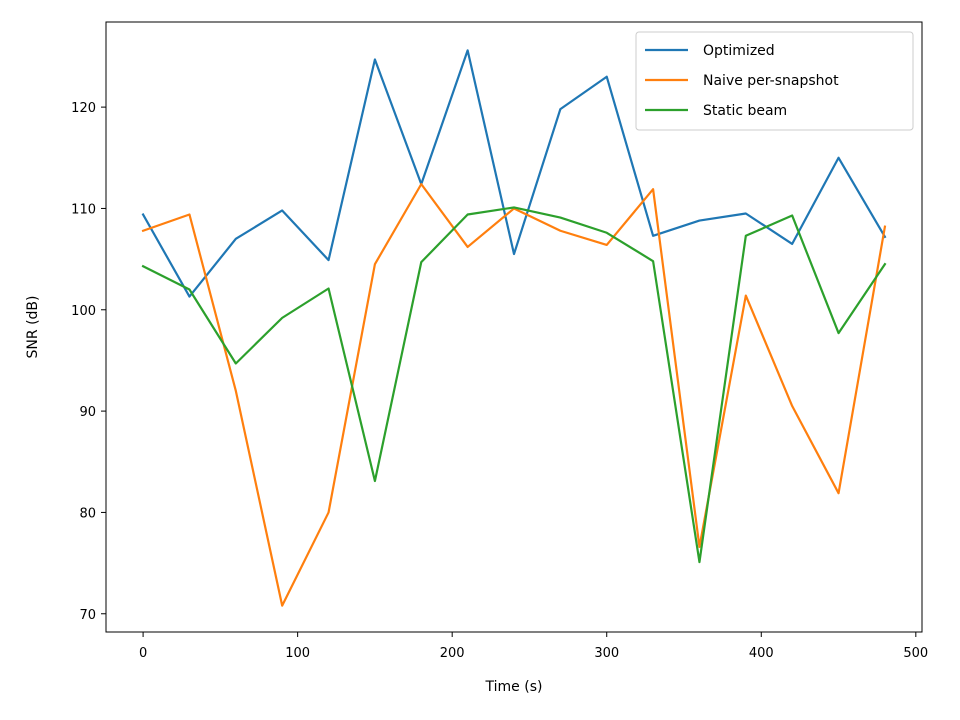  I want to click on x-tick-label: 300, so click(606, 653).